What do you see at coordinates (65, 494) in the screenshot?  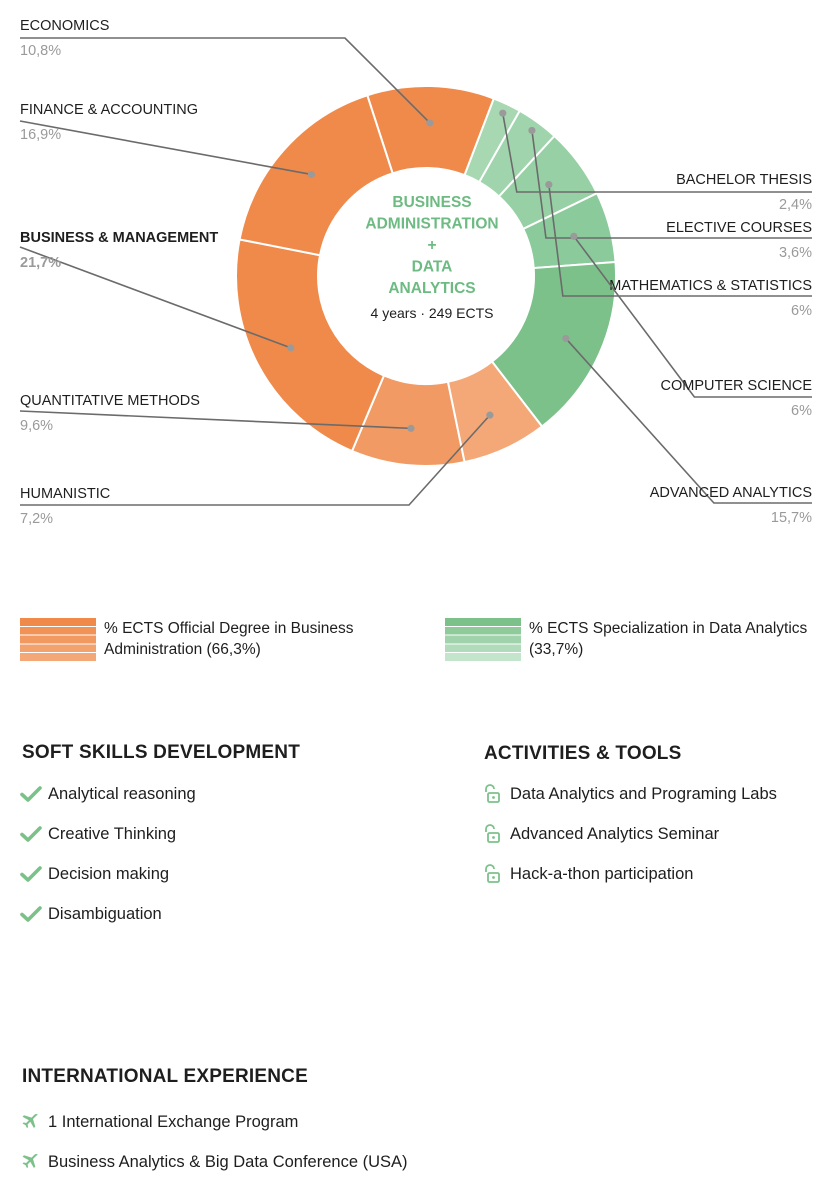 I see `slice-label-humanistic: HUMANISTIC` at bounding box center [65, 494].